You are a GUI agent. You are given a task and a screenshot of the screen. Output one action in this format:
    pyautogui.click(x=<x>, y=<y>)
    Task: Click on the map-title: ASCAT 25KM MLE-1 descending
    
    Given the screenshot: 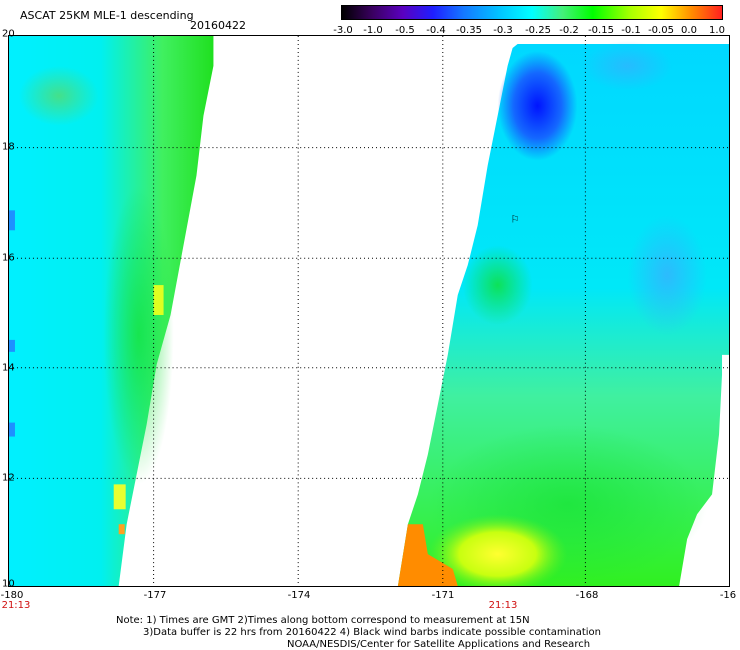 What is the action you would take?
    pyautogui.click(x=107, y=15)
    